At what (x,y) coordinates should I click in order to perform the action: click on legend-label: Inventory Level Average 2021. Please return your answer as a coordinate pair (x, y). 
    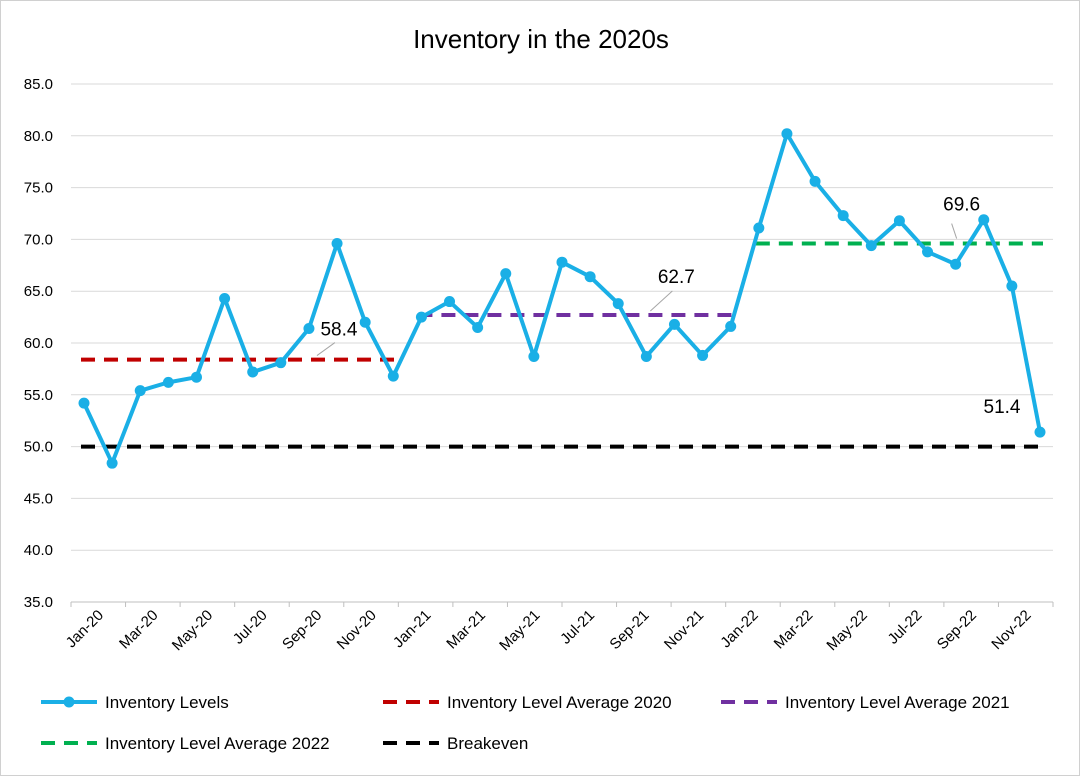
    Looking at the image, I should click on (897, 702).